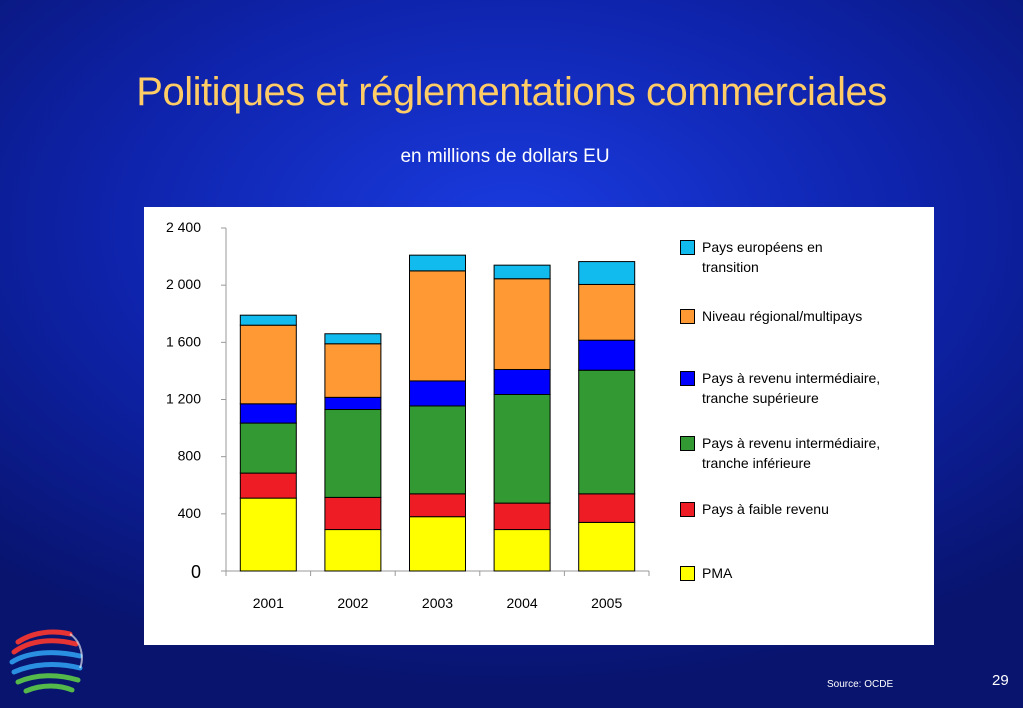 This screenshot has height=708, width=1023. I want to click on wto-logo-icon, so click(46, 661).